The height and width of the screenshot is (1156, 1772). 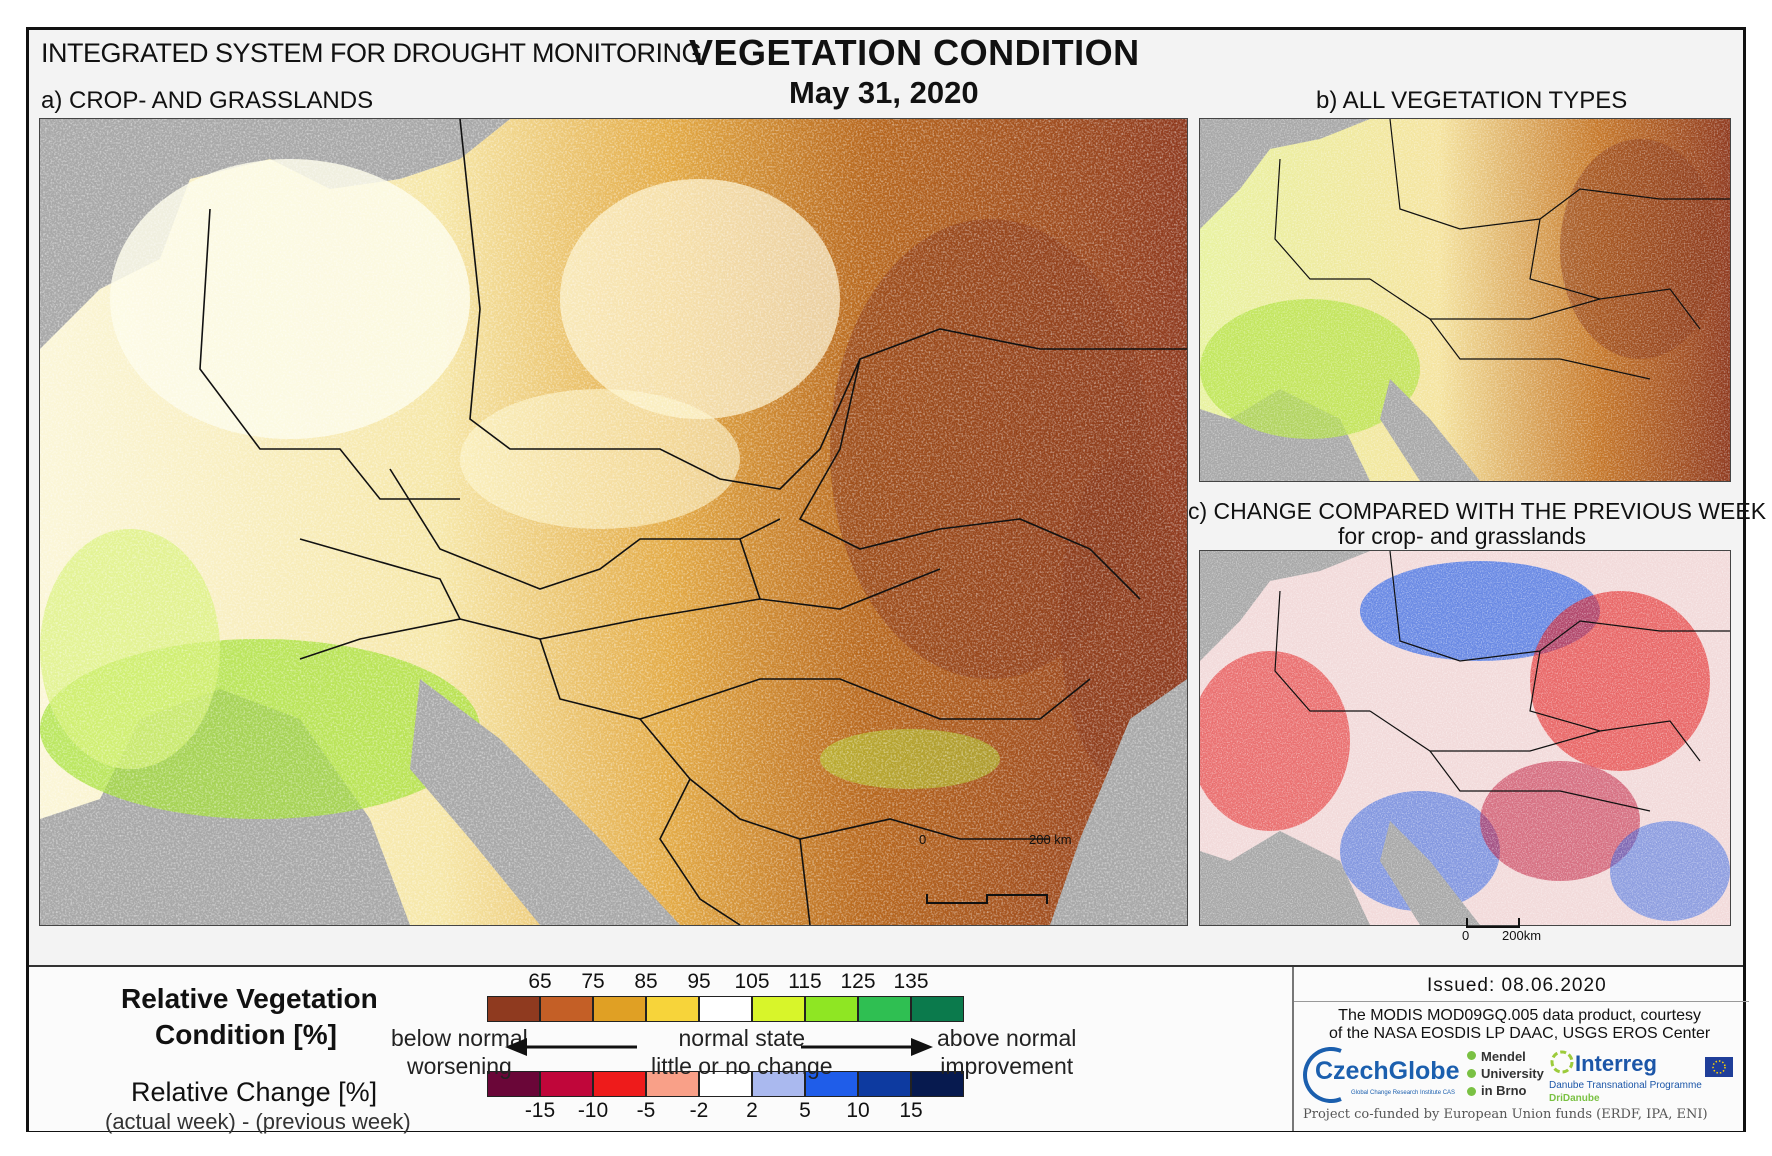 What do you see at coordinates (1006, 1052) in the screenshot?
I see `legend-right-text: above normal improvement` at bounding box center [1006, 1052].